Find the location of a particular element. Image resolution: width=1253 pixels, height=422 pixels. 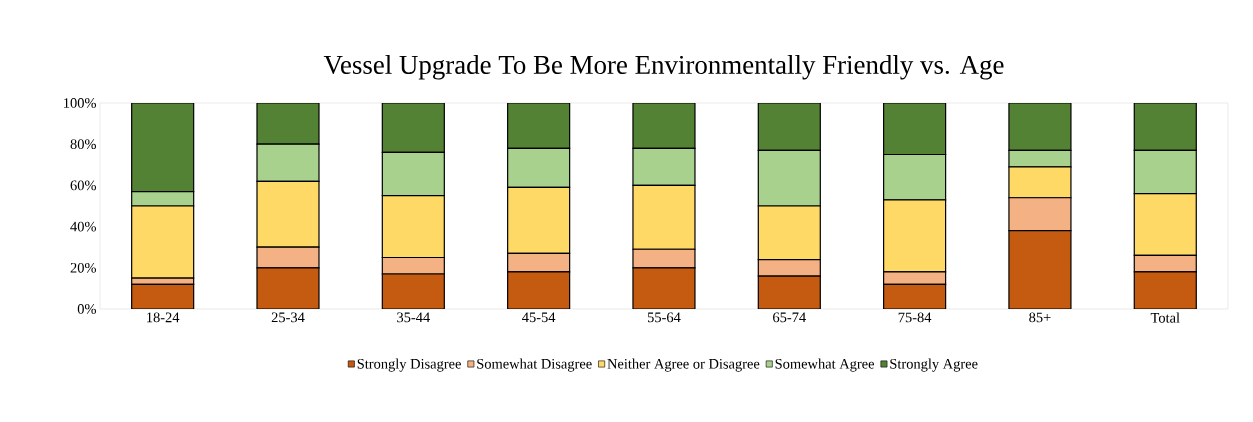

chart-title: Vessel Upgrade To Be More Environmentally Friendly vs. Age is located at coordinates (663, 67).